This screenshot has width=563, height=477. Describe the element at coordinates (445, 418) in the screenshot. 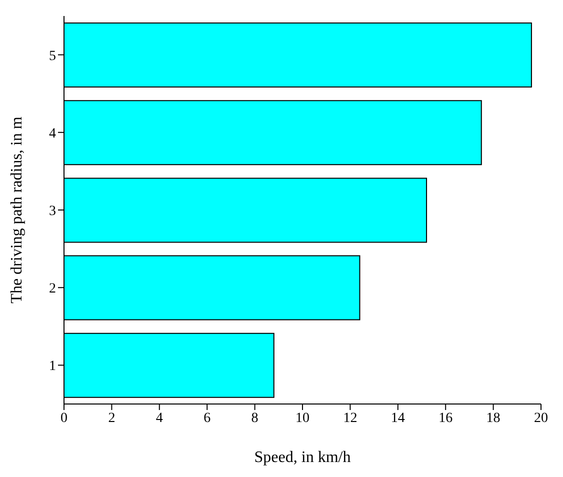

I see `x-tick-label: 16` at that location.